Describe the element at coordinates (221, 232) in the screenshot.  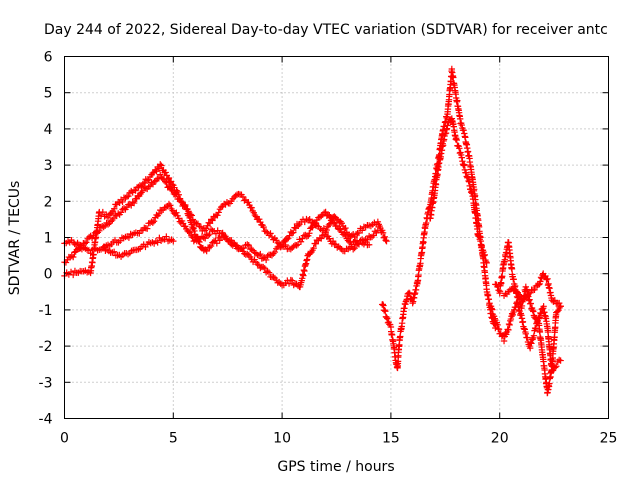
I see `series-track-b` at that location.